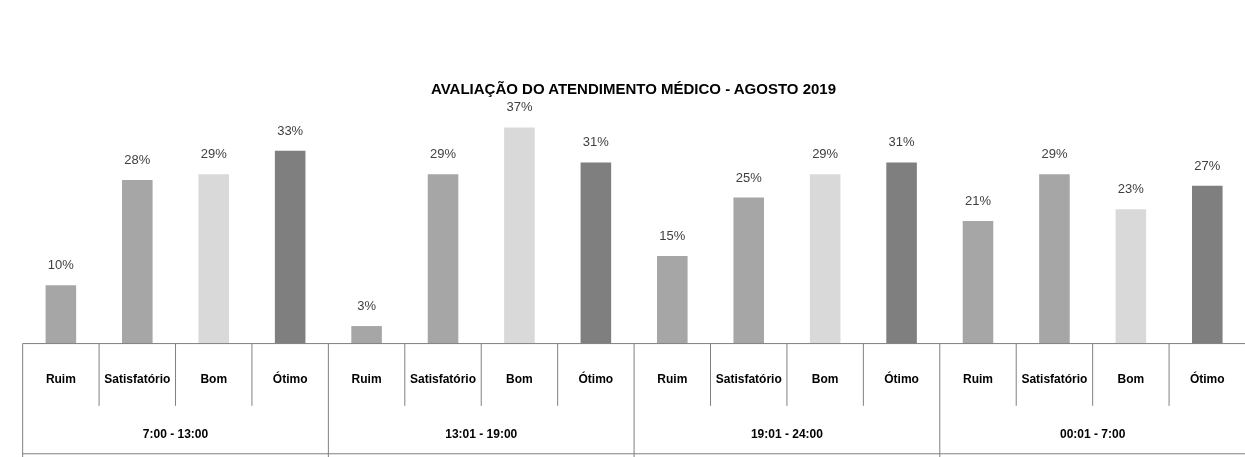  What do you see at coordinates (1131, 189) in the screenshot?
I see `data-label: 23%` at bounding box center [1131, 189].